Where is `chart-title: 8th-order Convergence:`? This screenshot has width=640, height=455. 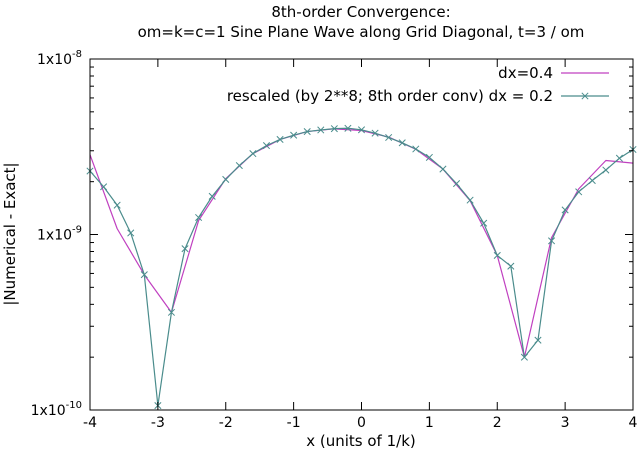
chart-title: 8th-order Convergence: is located at coordinates (360, 12).